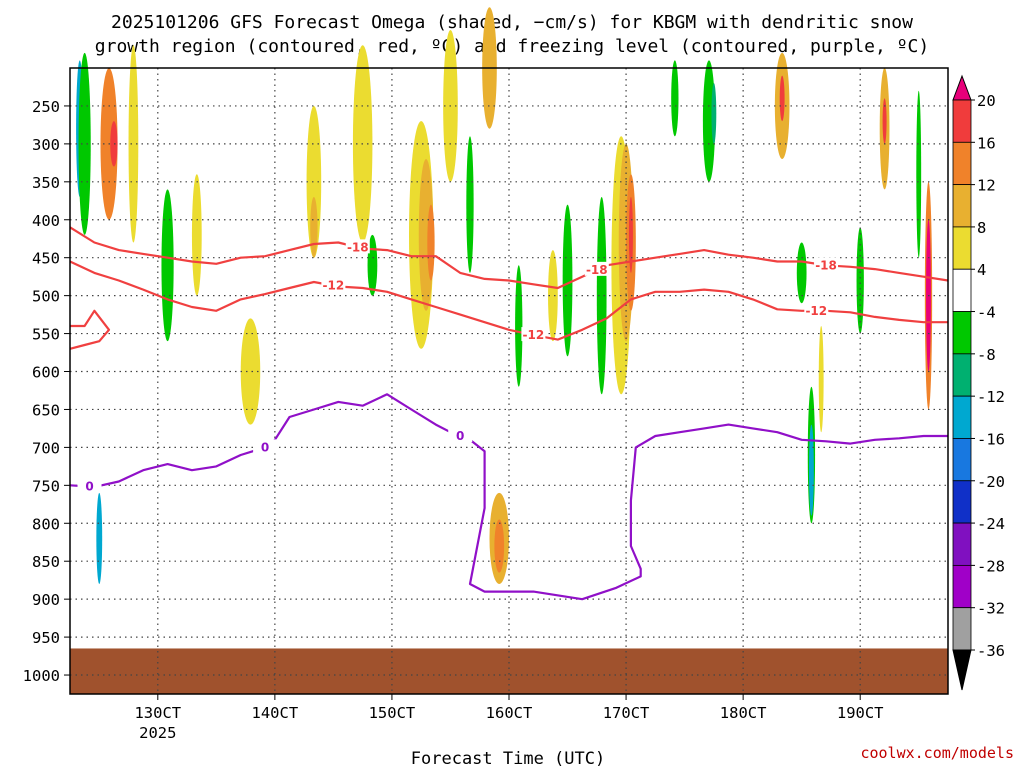  Describe the element at coordinates (46, 373) in the screenshot. I see `y-tick-label: 600` at that location.